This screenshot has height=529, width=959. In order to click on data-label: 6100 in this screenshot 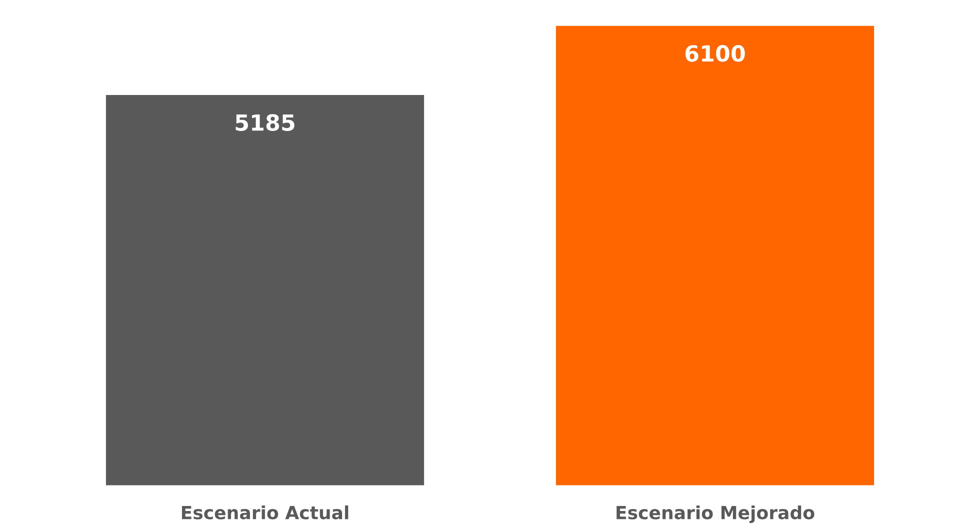, I will do `click(715, 53)`.